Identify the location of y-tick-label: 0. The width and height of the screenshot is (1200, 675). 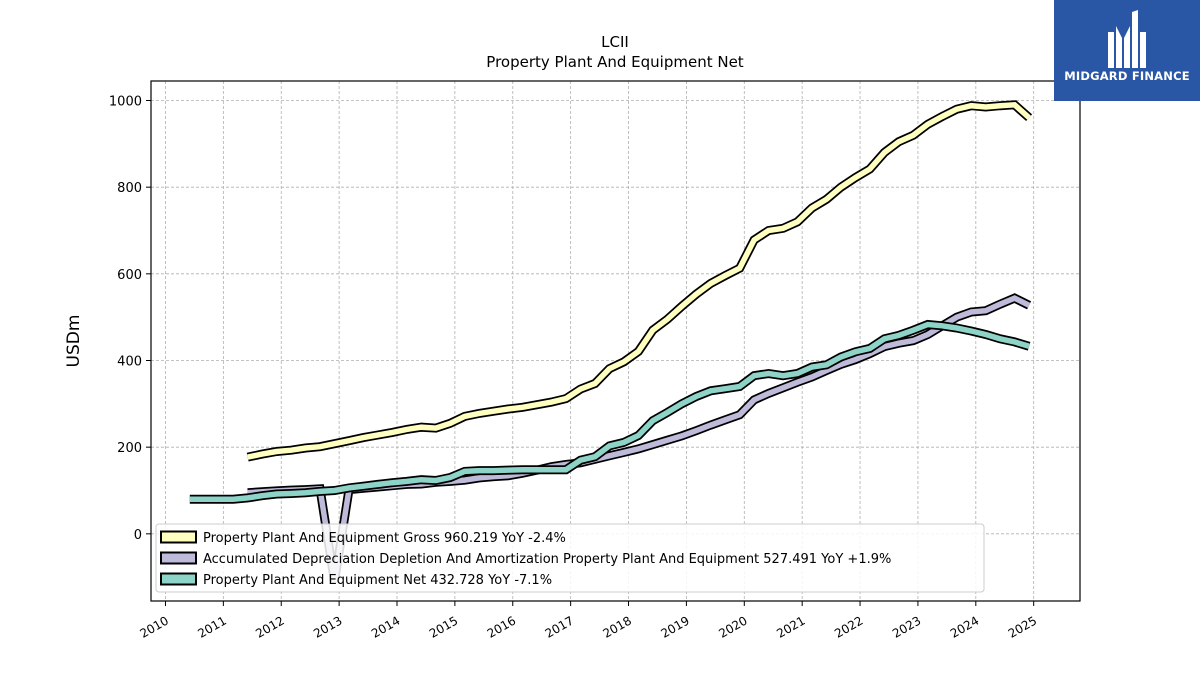
(138, 535).